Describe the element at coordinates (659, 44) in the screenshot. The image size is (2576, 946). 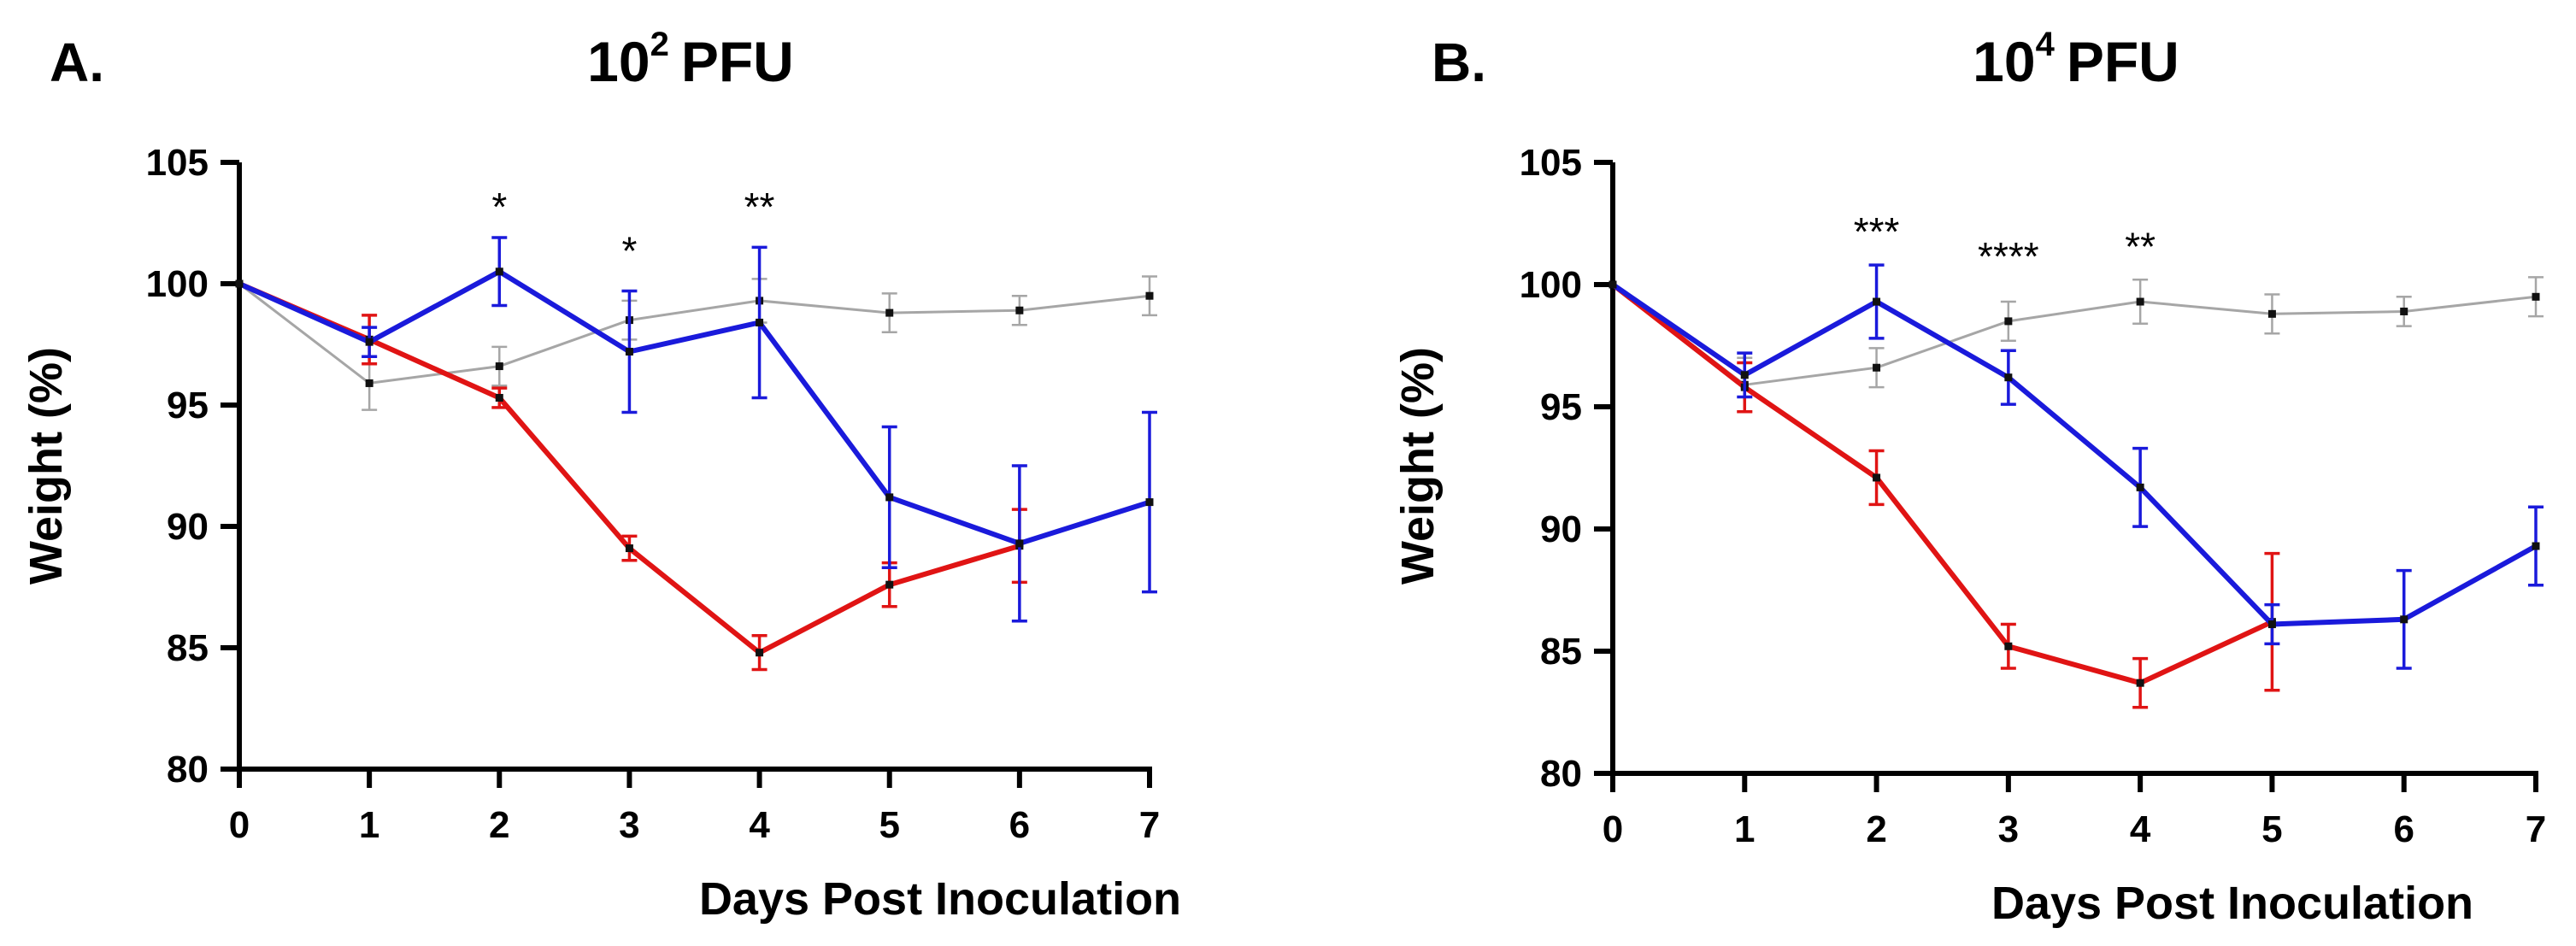
I see `title-exponent: 2` at that location.